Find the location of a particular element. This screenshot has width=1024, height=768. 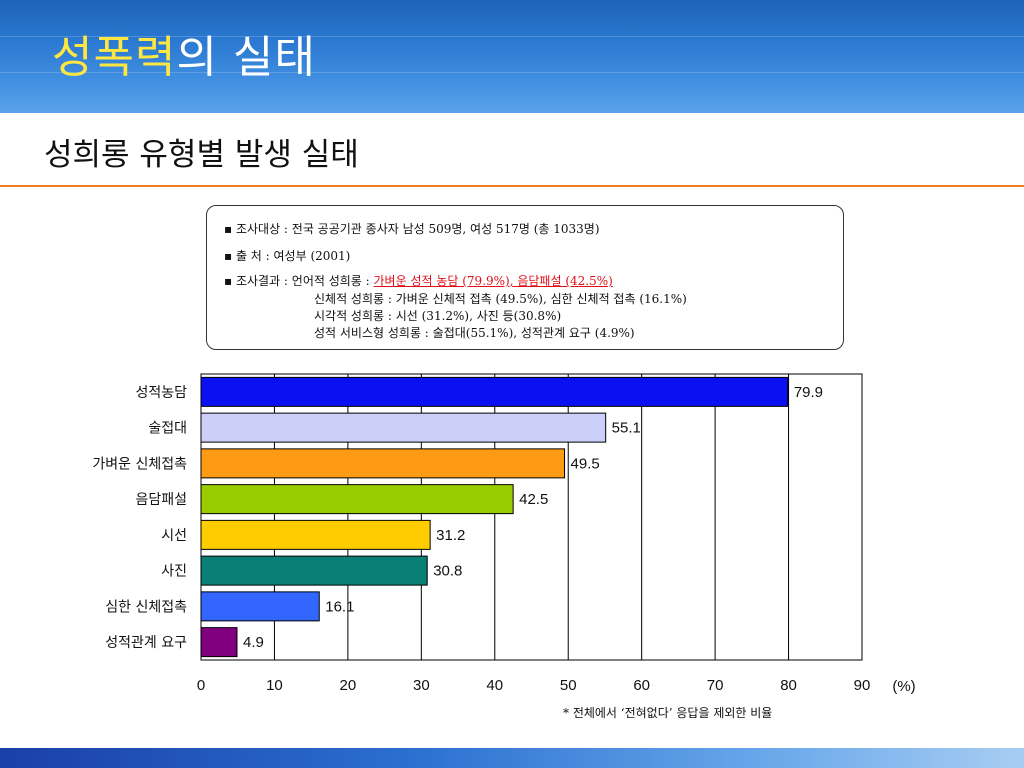

header-banner: 성폭력의 실태 is located at coordinates (512, 56).